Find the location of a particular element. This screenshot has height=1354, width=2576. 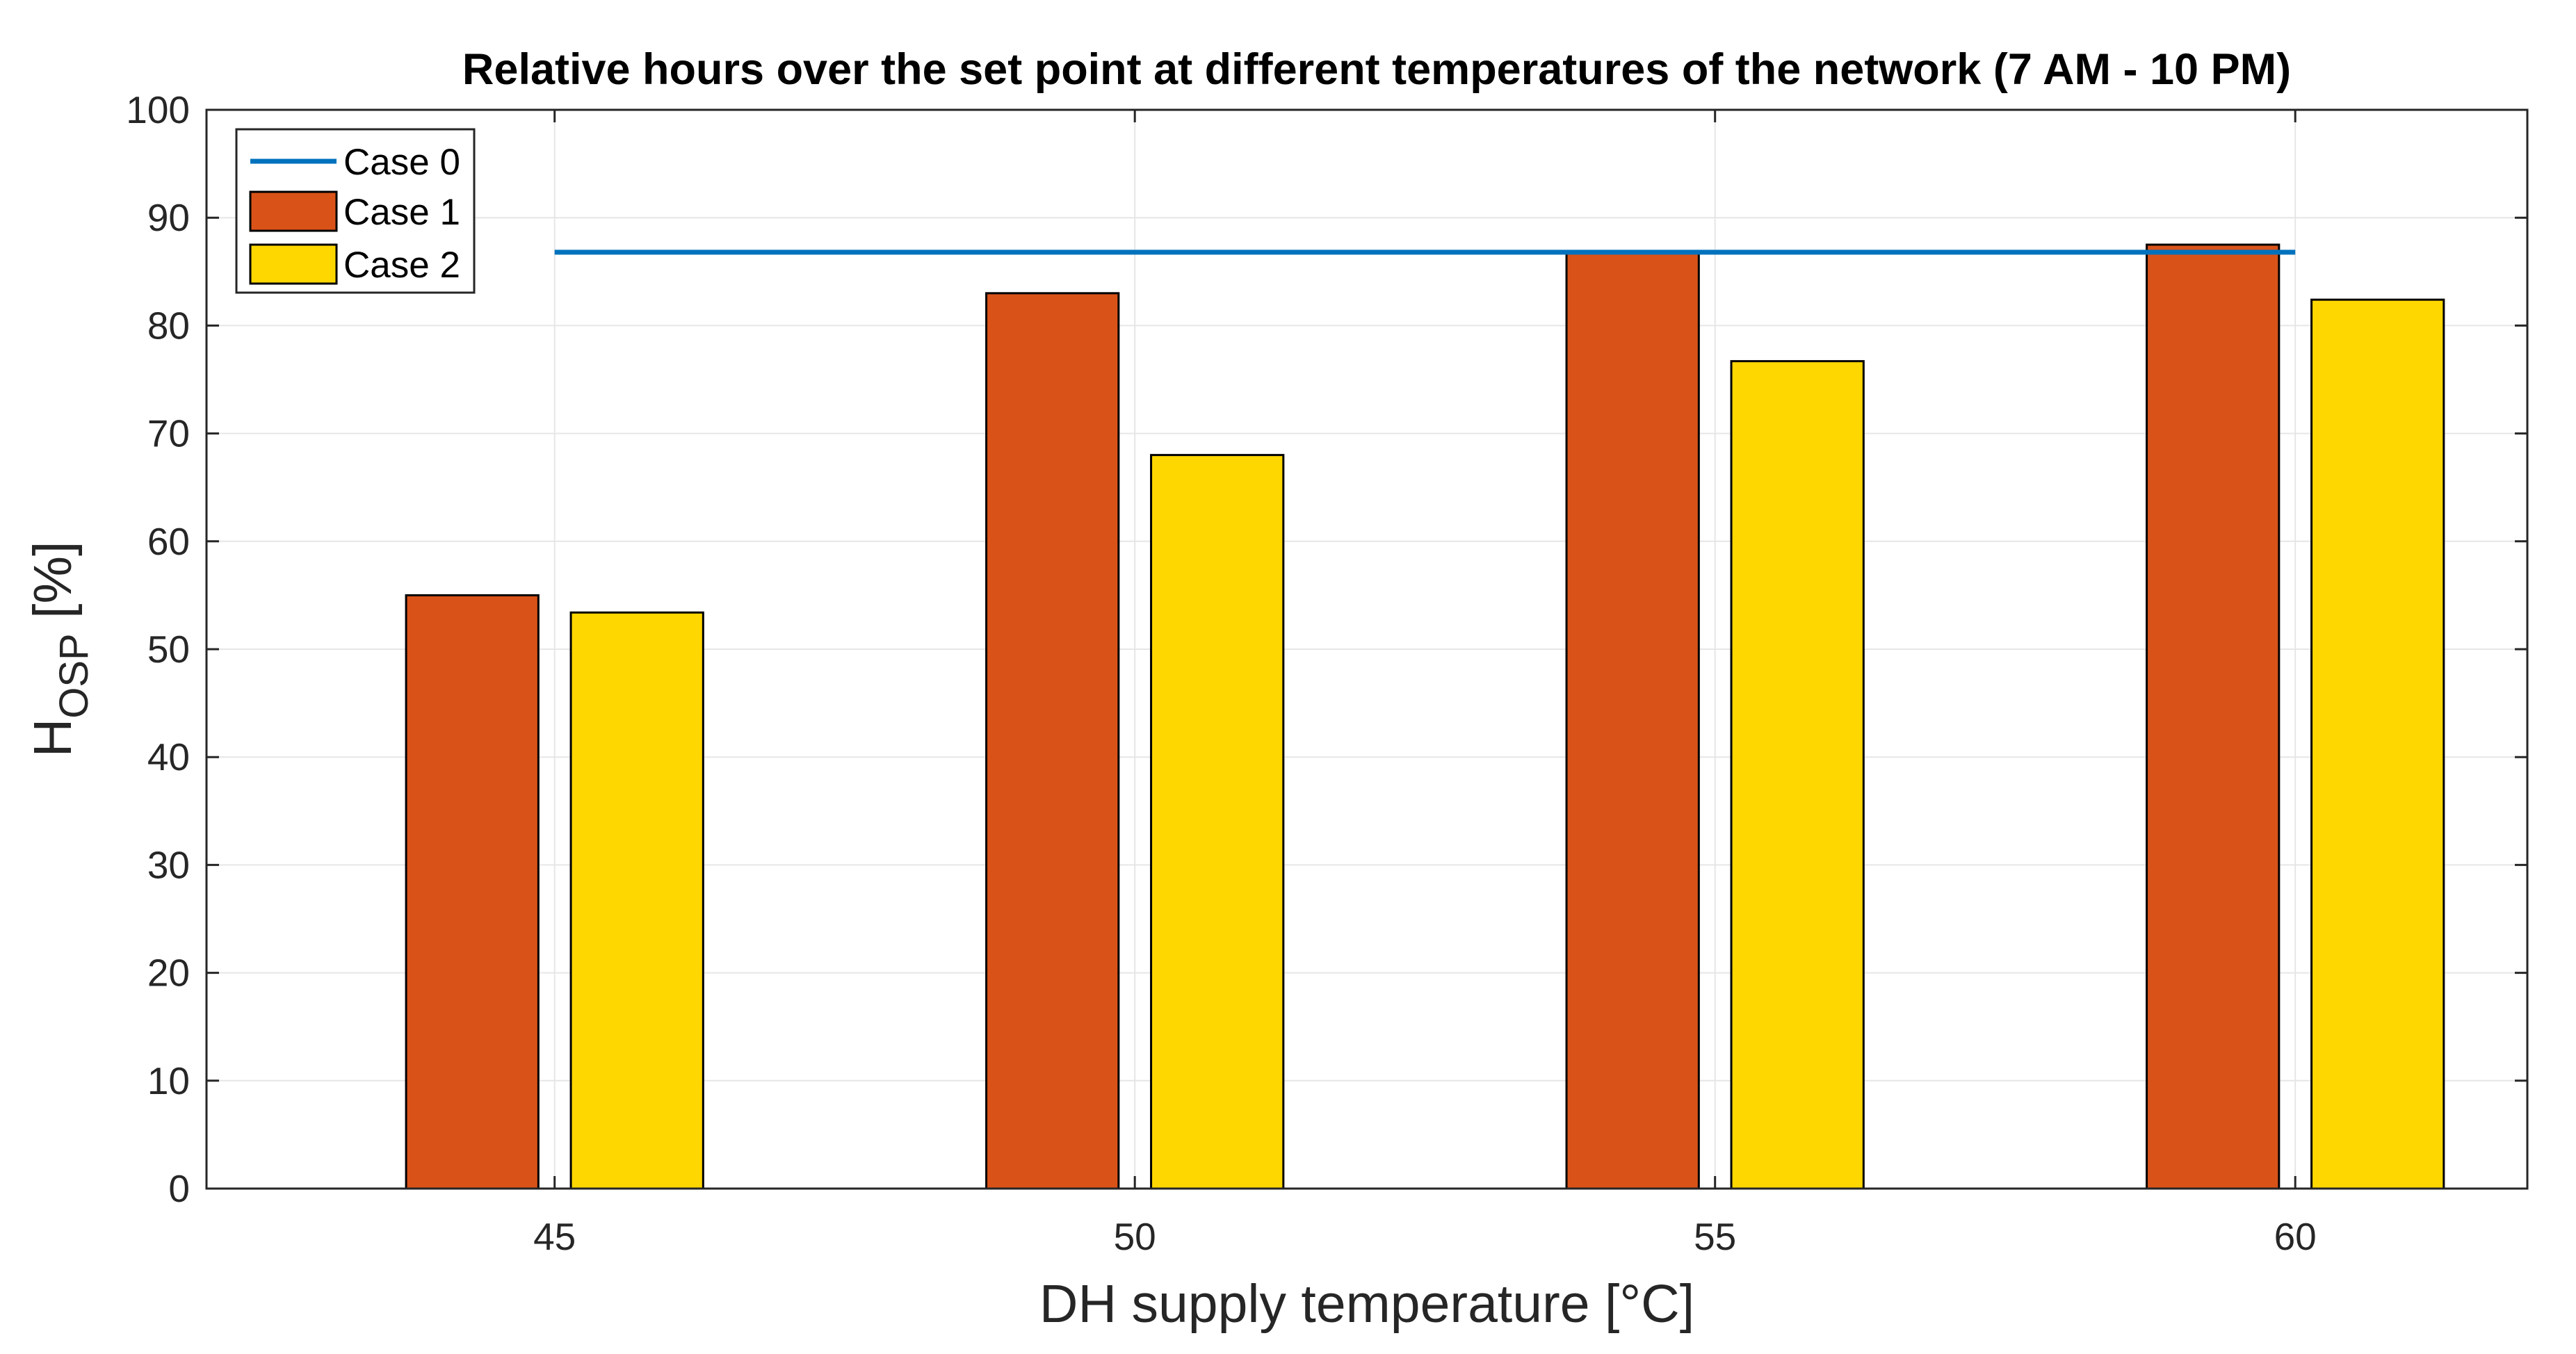

legend-case-2-label: Case 2 is located at coordinates (401, 265).